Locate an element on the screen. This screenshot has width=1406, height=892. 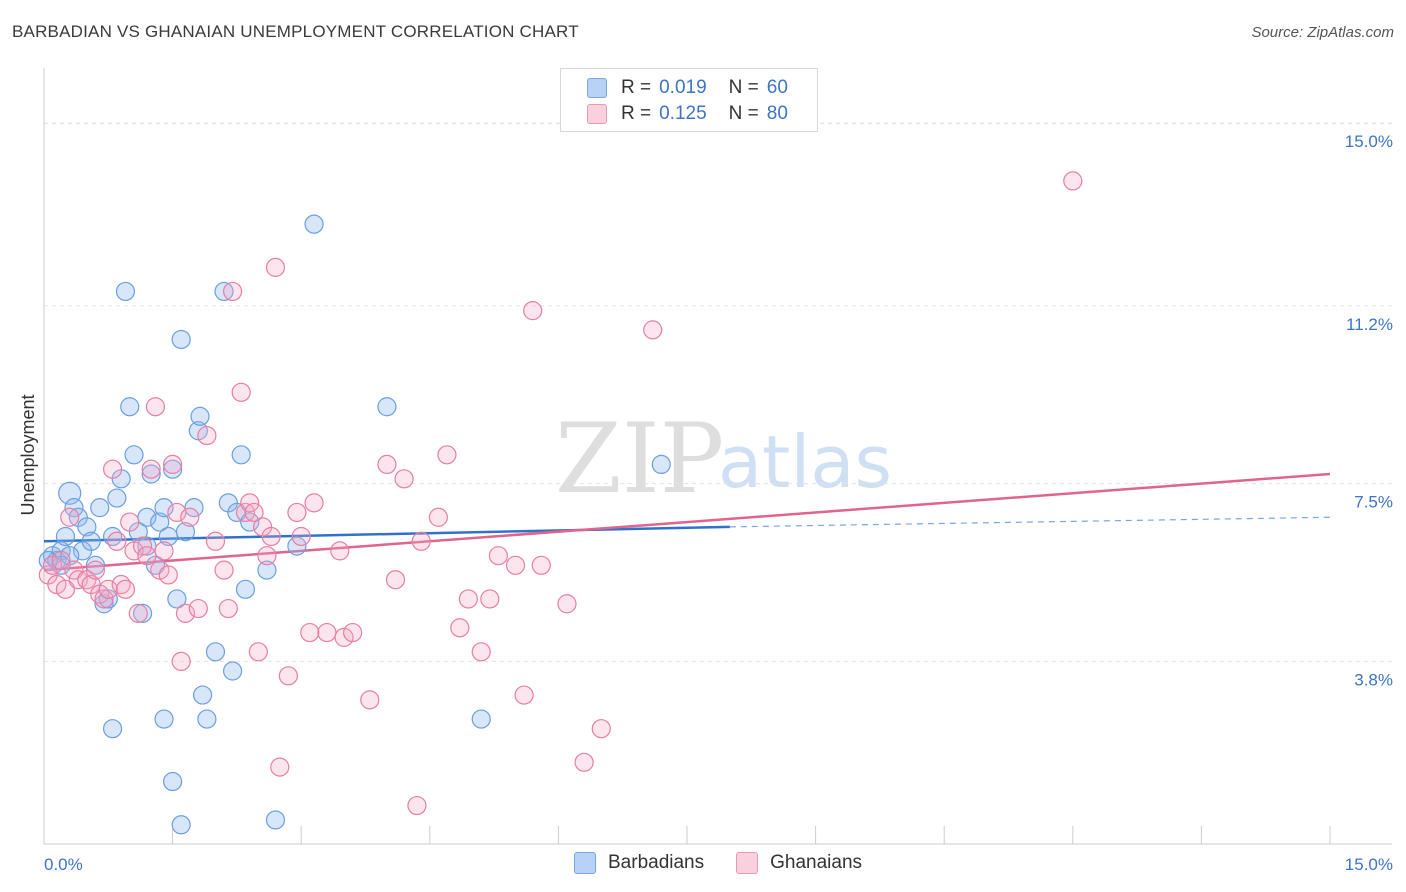
series-legend-ghanaians: Ghanaians is located at coordinates (799, 863).